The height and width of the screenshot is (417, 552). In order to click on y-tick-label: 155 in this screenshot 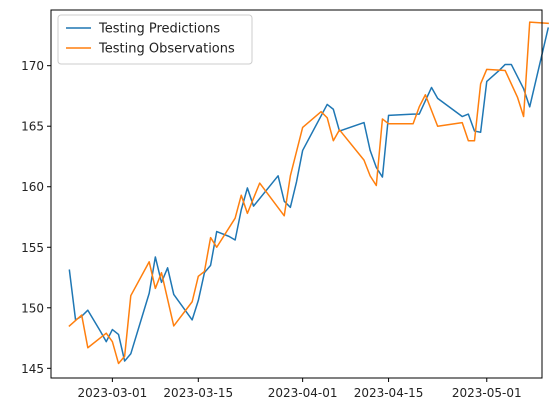, I will do `click(32, 248)`.